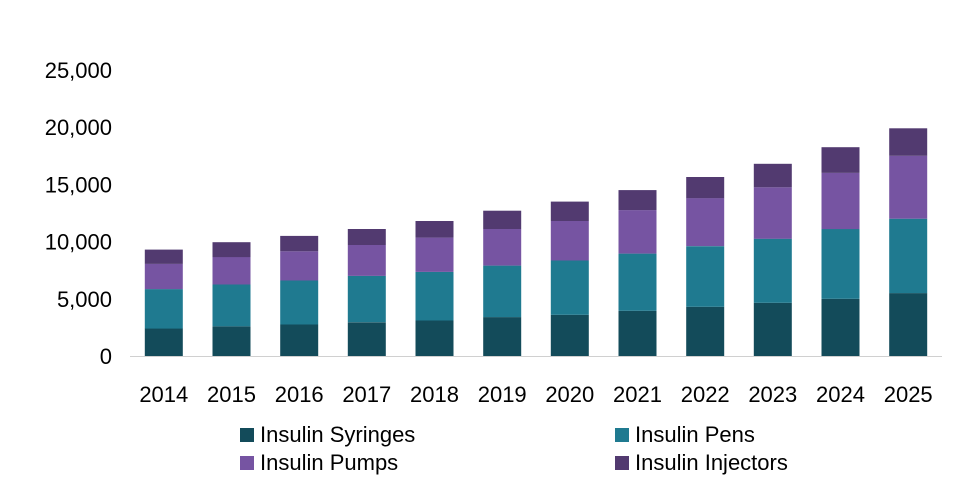  What do you see at coordinates (637, 282) in the screenshot?
I see `bar-segment-insulin-pens-2021` at bounding box center [637, 282].